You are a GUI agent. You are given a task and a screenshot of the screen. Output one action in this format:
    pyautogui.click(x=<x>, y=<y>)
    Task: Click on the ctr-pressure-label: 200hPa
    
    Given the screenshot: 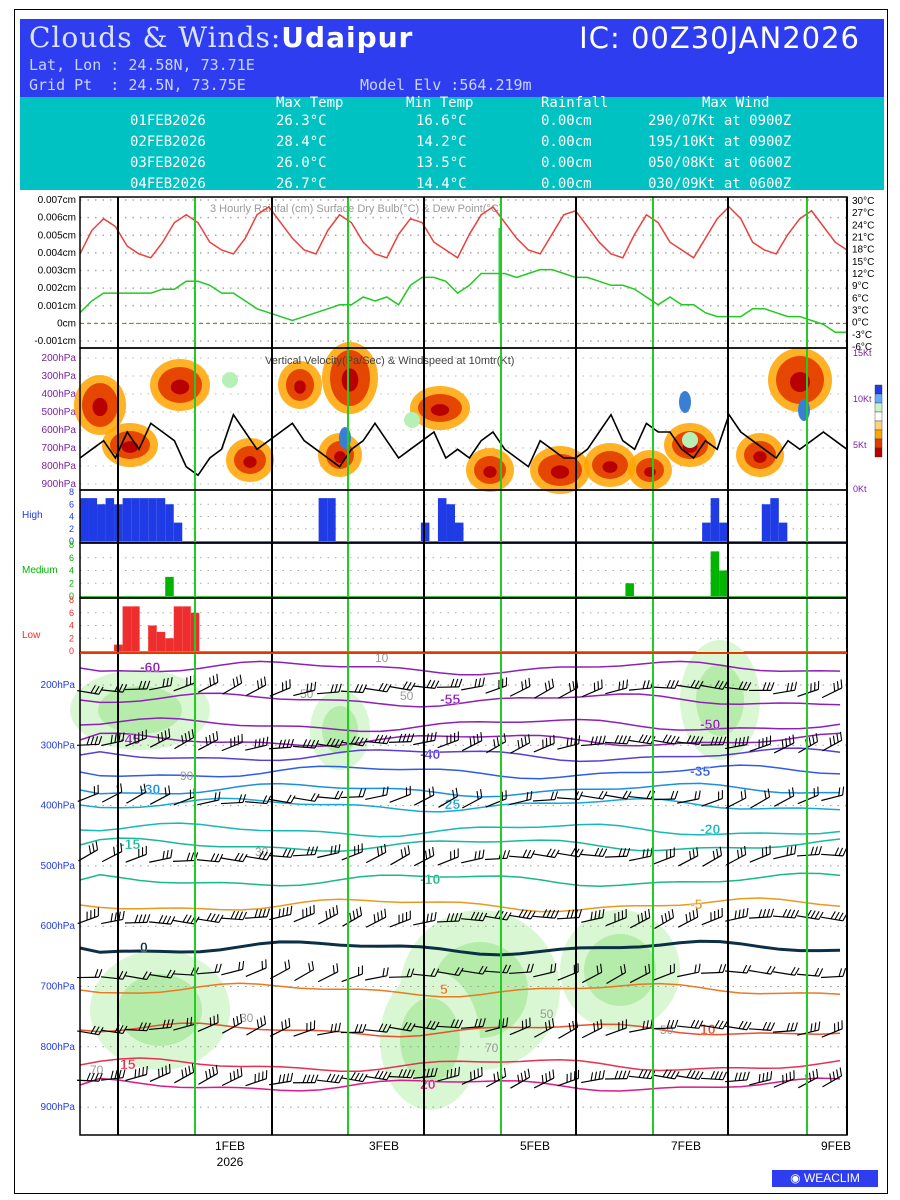 What is the action you would take?
    pyautogui.click(x=58, y=685)
    